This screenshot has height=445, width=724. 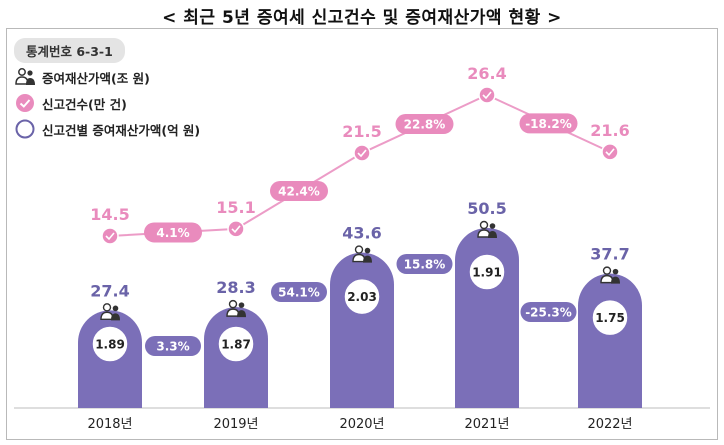 I want to click on amount-growth-label: 15.8%, so click(x=425, y=265).